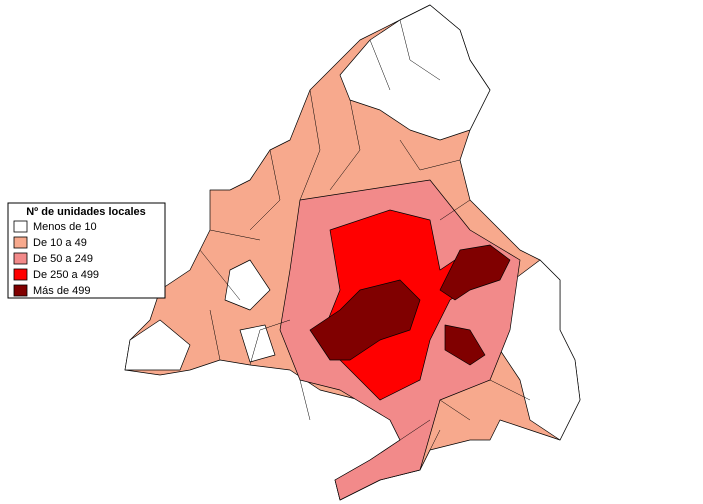 Image resolution: width=703 pixels, height=504 pixels. I want to click on legend-label: Más de 499, so click(61, 291).